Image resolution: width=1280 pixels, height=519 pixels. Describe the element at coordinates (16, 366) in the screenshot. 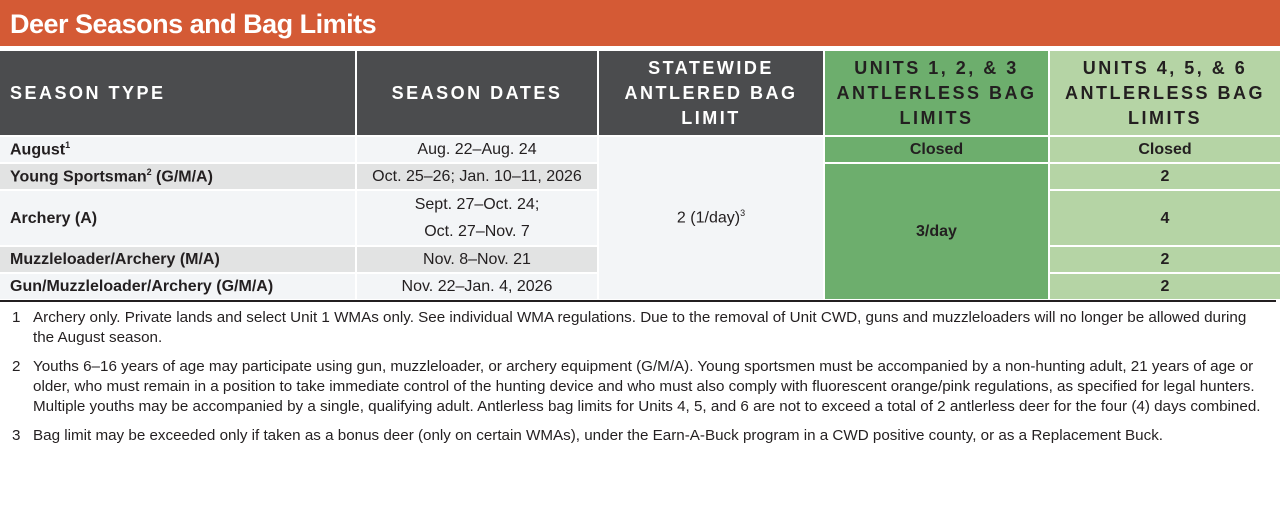

I see `footnote-number: 2` at that location.